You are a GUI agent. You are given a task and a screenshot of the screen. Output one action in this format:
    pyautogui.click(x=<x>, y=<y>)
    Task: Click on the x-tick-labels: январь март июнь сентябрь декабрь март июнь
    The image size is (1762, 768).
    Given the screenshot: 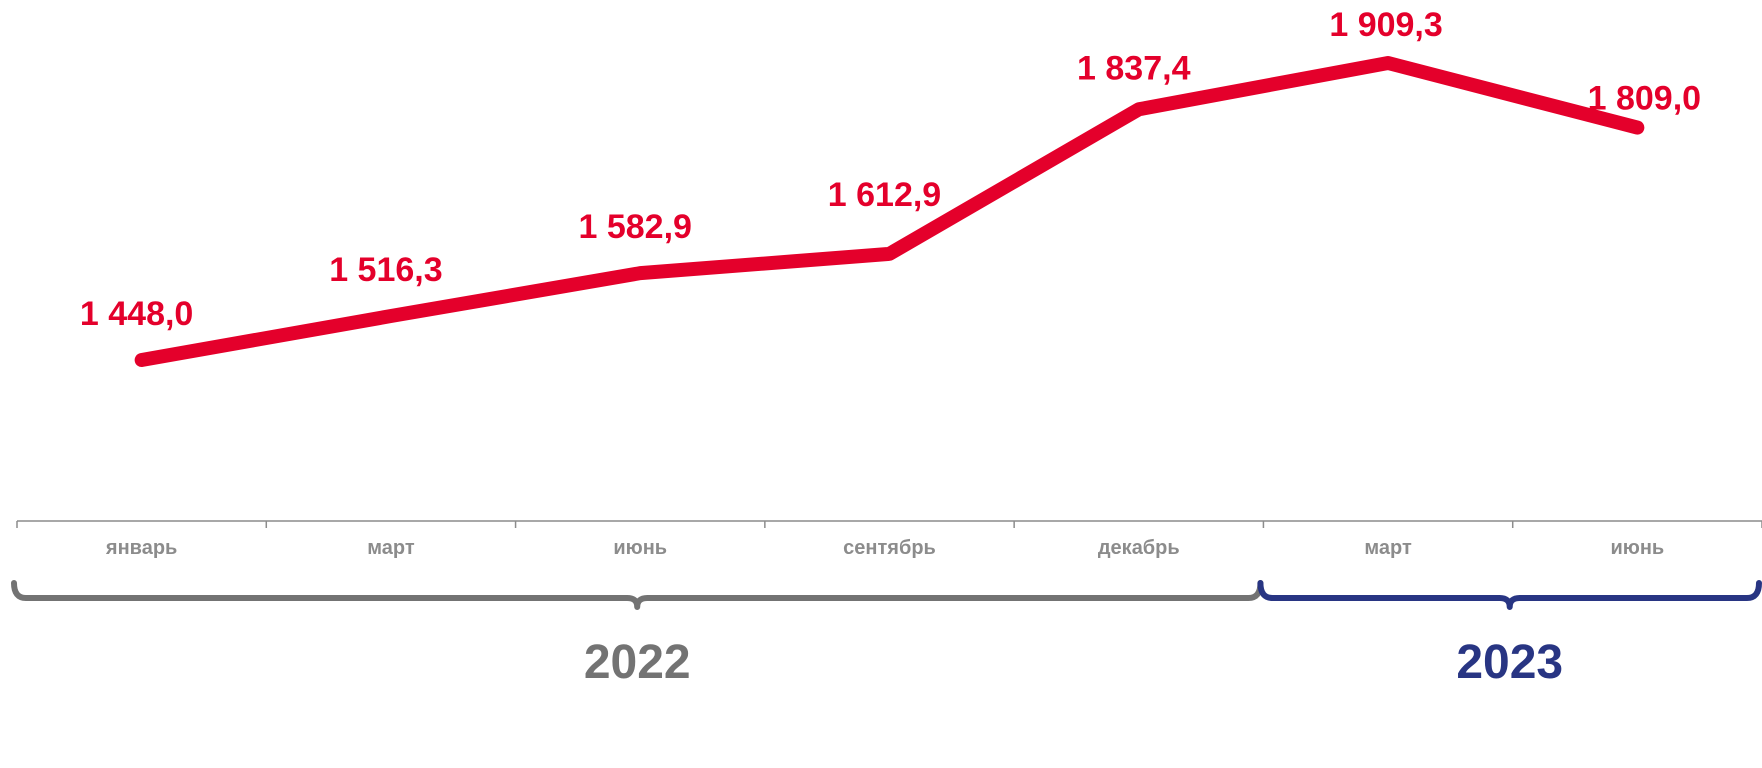 What is the action you would take?
    pyautogui.click(x=884, y=548)
    